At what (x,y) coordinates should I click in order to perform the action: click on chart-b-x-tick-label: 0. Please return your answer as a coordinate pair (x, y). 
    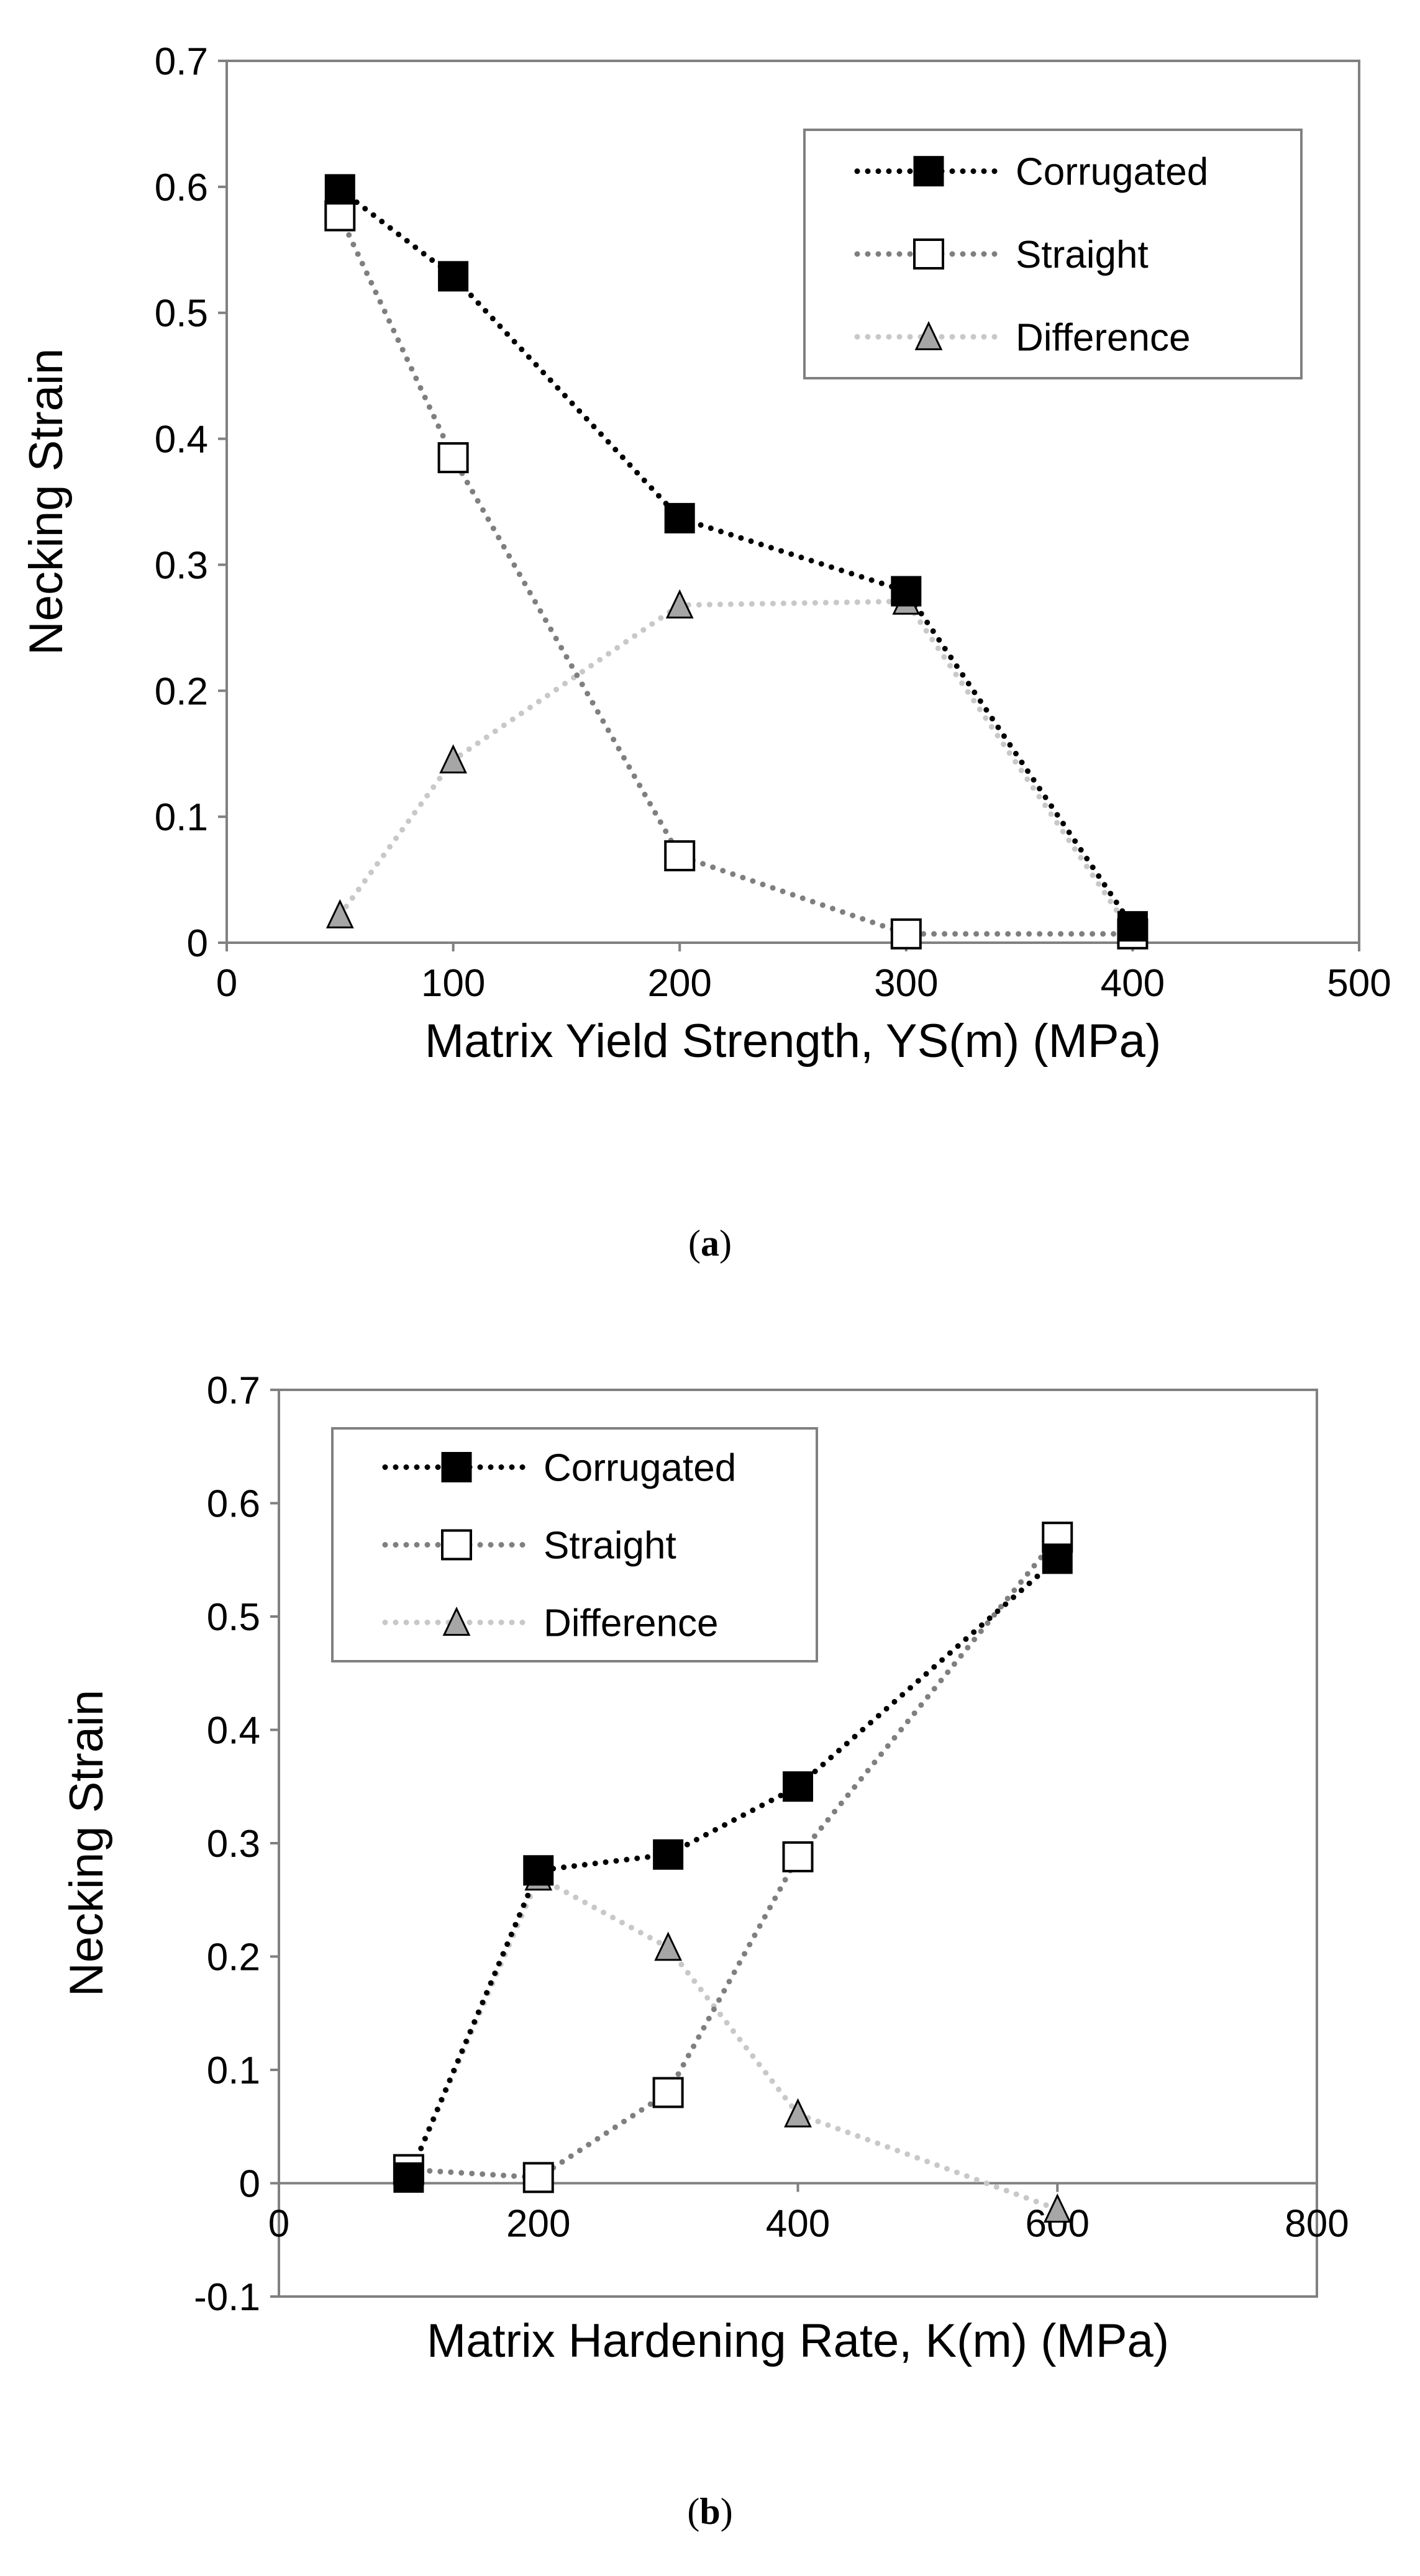
    Looking at the image, I should click on (278, 2224).